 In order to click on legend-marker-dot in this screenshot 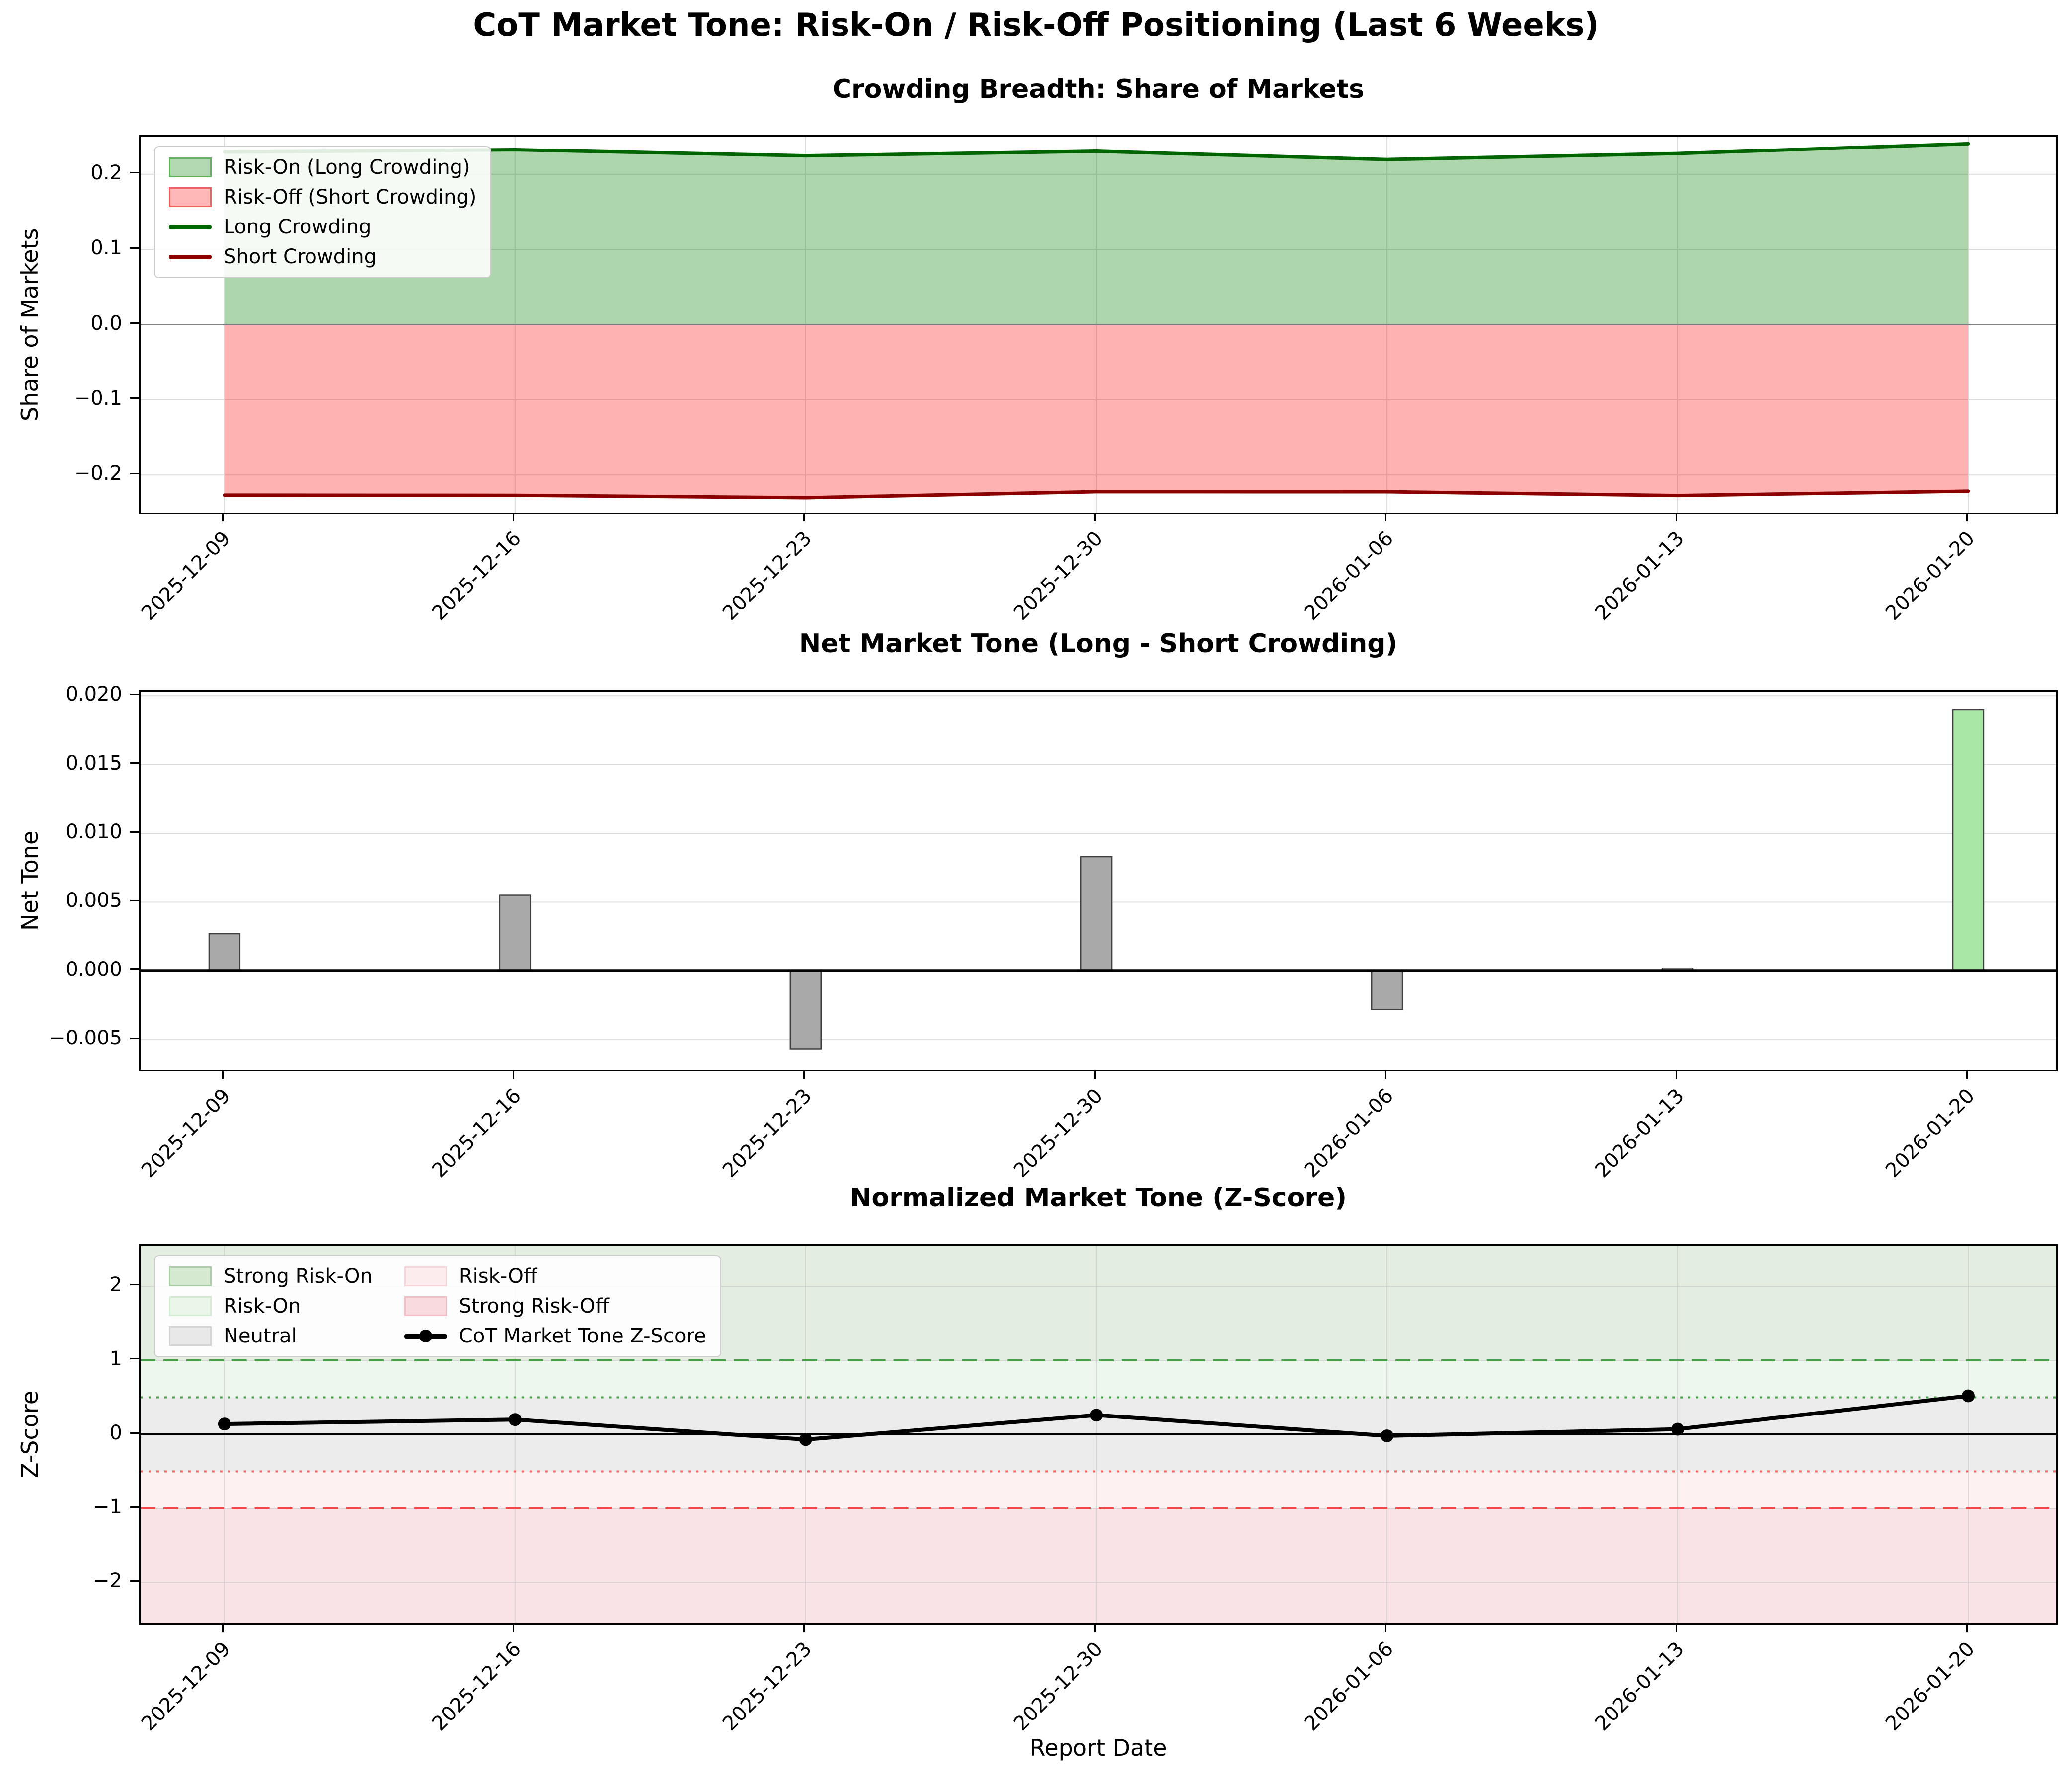, I will do `click(425, 1336)`.